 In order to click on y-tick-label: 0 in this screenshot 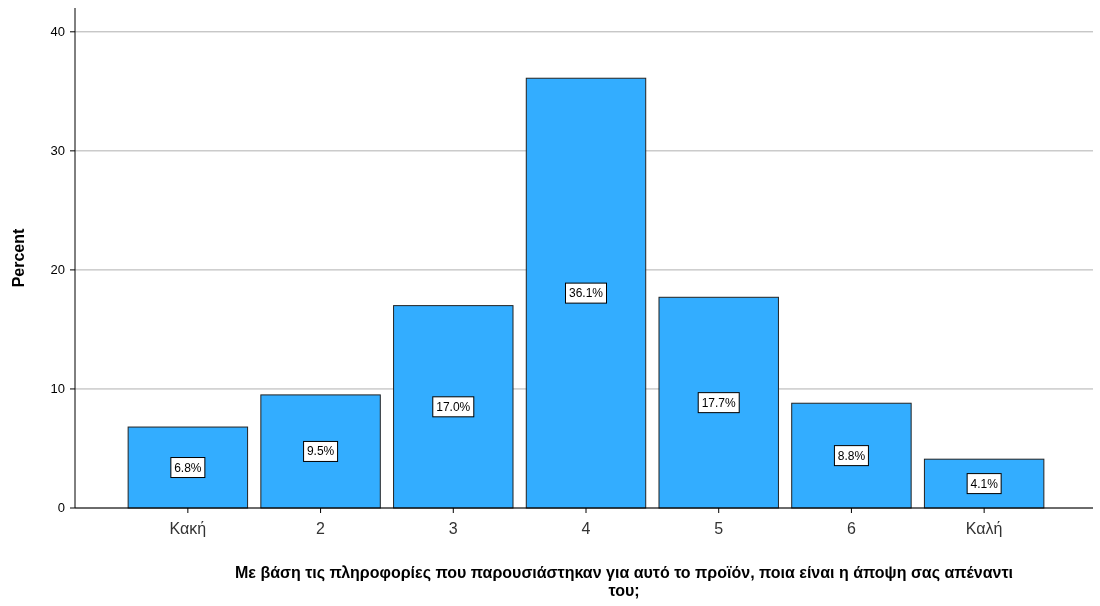, I will do `click(61, 507)`.